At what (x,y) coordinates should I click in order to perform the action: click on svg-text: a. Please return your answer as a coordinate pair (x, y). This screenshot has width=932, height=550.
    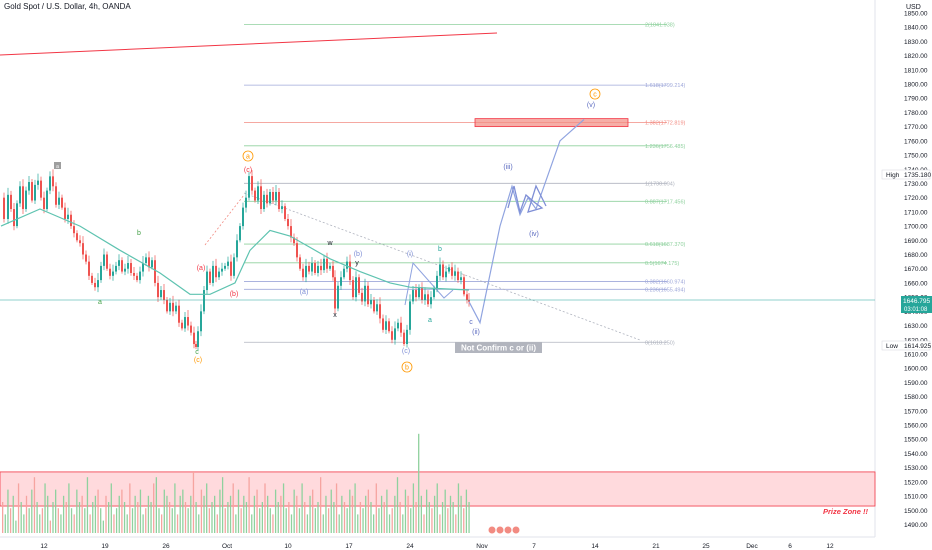
    Looking at the image, I should click on (57, 167).